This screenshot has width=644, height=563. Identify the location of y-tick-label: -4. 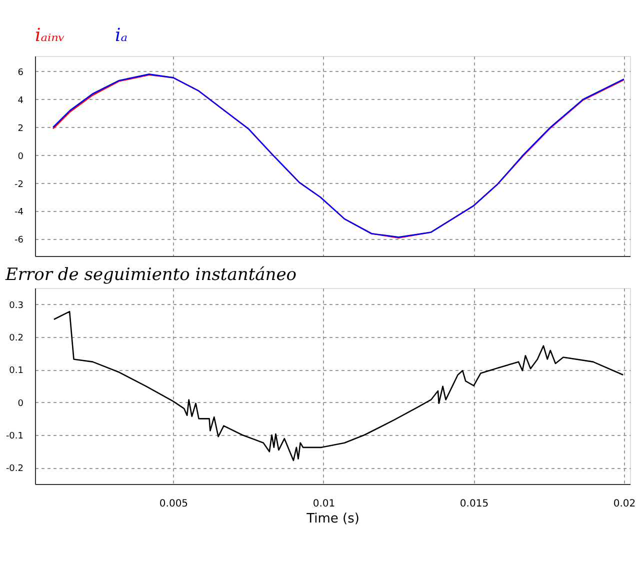
(19, 213).